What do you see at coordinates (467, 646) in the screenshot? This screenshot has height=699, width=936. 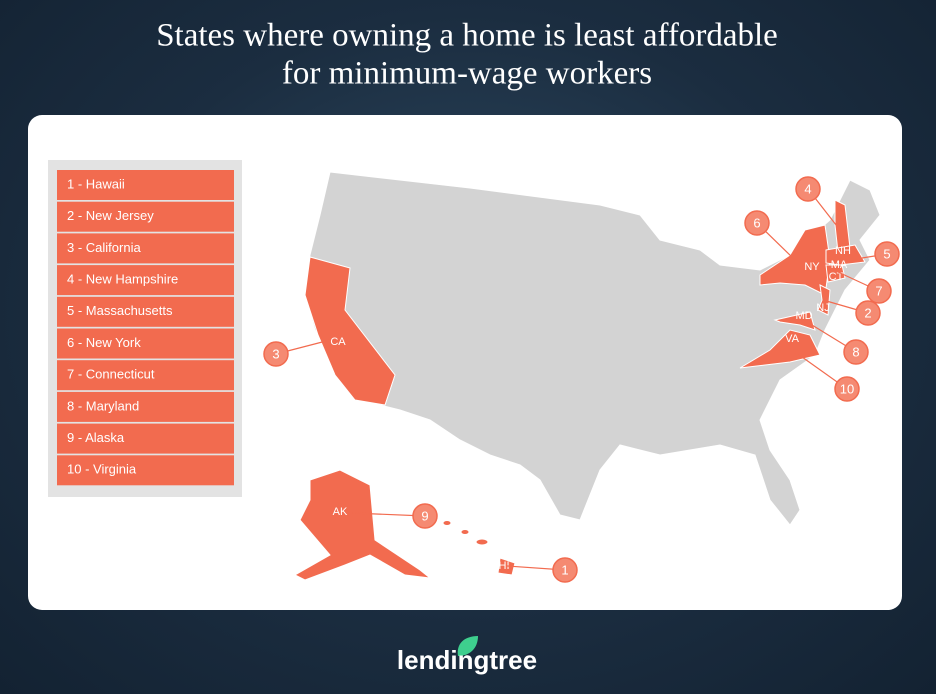 I see `logo-leaf` at bounding box center [467, 646].